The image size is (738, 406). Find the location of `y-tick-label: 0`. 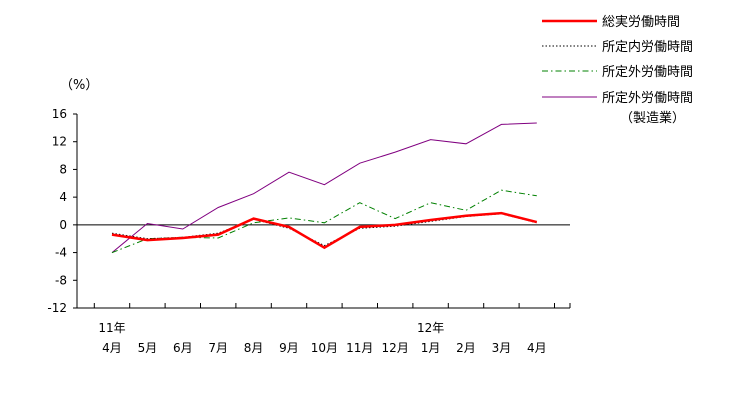

y-tick-label: 0 is located at coordinates (63, 225).